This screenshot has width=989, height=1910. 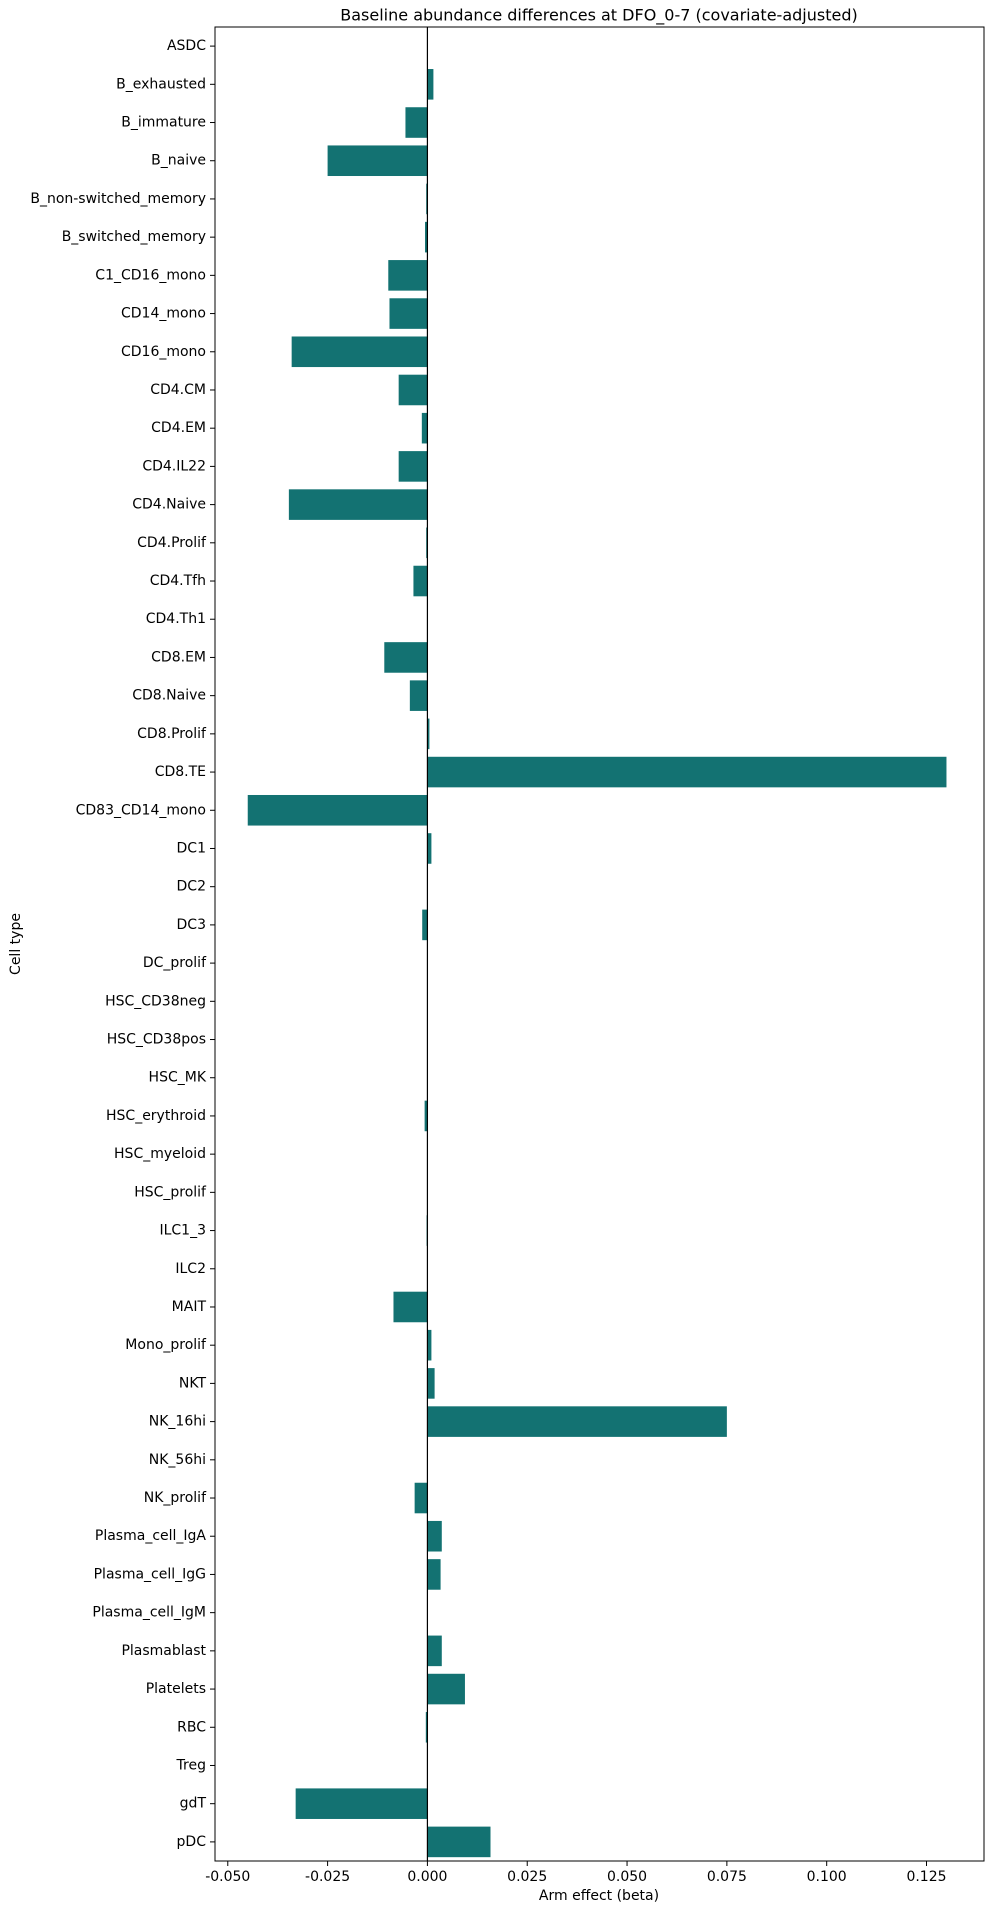 I want to click on x-tick-label: -0.050, so click(x=227, y=1877).